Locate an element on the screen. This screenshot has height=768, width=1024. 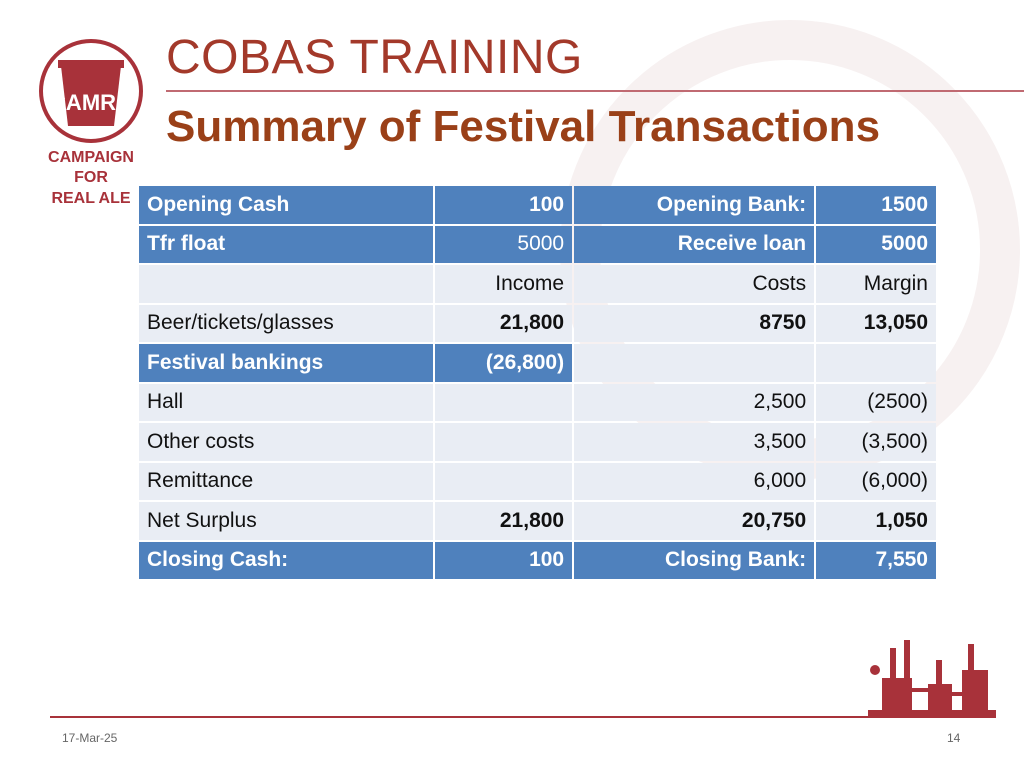
table-cell: Income is located at coordinates (504, 284).